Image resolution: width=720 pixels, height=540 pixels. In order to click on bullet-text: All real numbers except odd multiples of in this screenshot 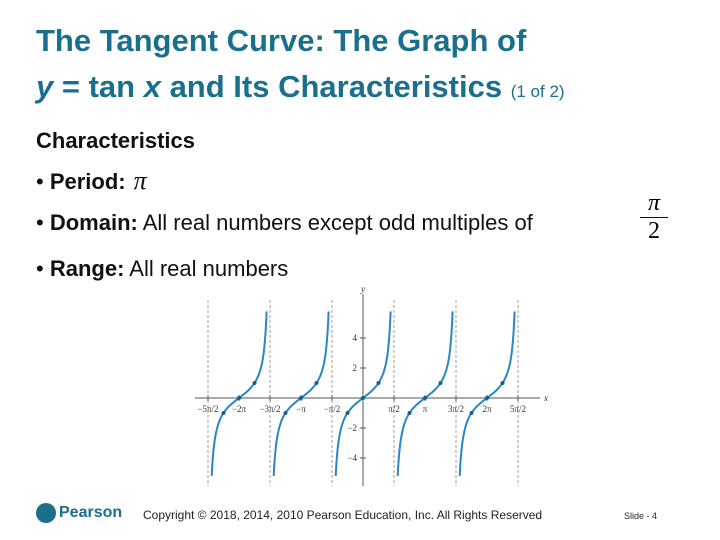, I will do `click(337, 222)`.